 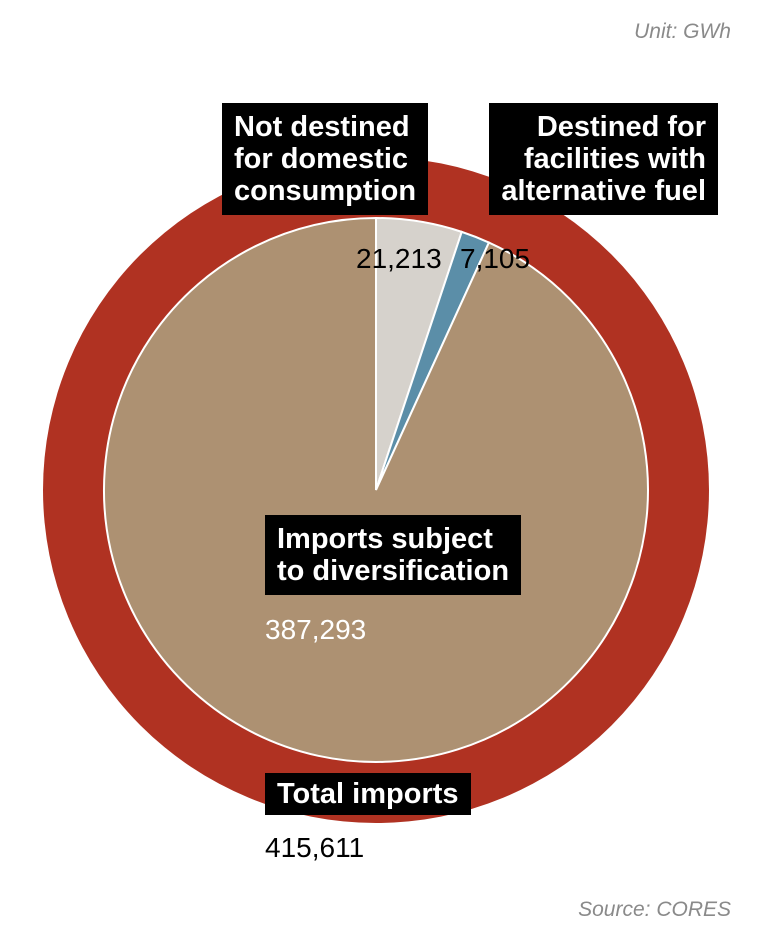 I want to click on unit-note: Unit: GWh, so click(x=682, y=31).